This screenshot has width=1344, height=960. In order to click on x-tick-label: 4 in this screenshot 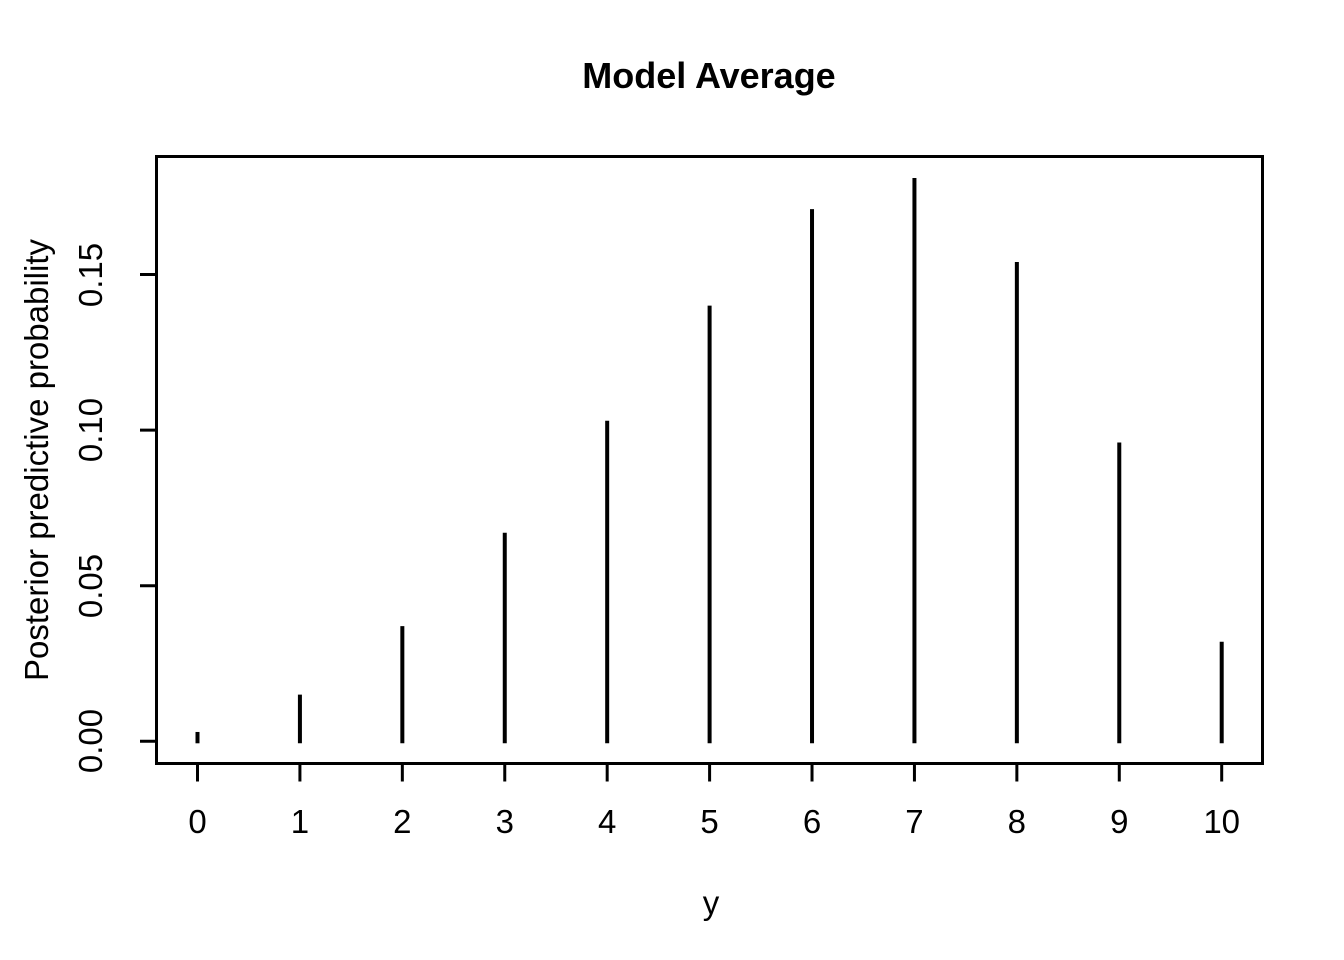, I will do `click(607, 821)`.